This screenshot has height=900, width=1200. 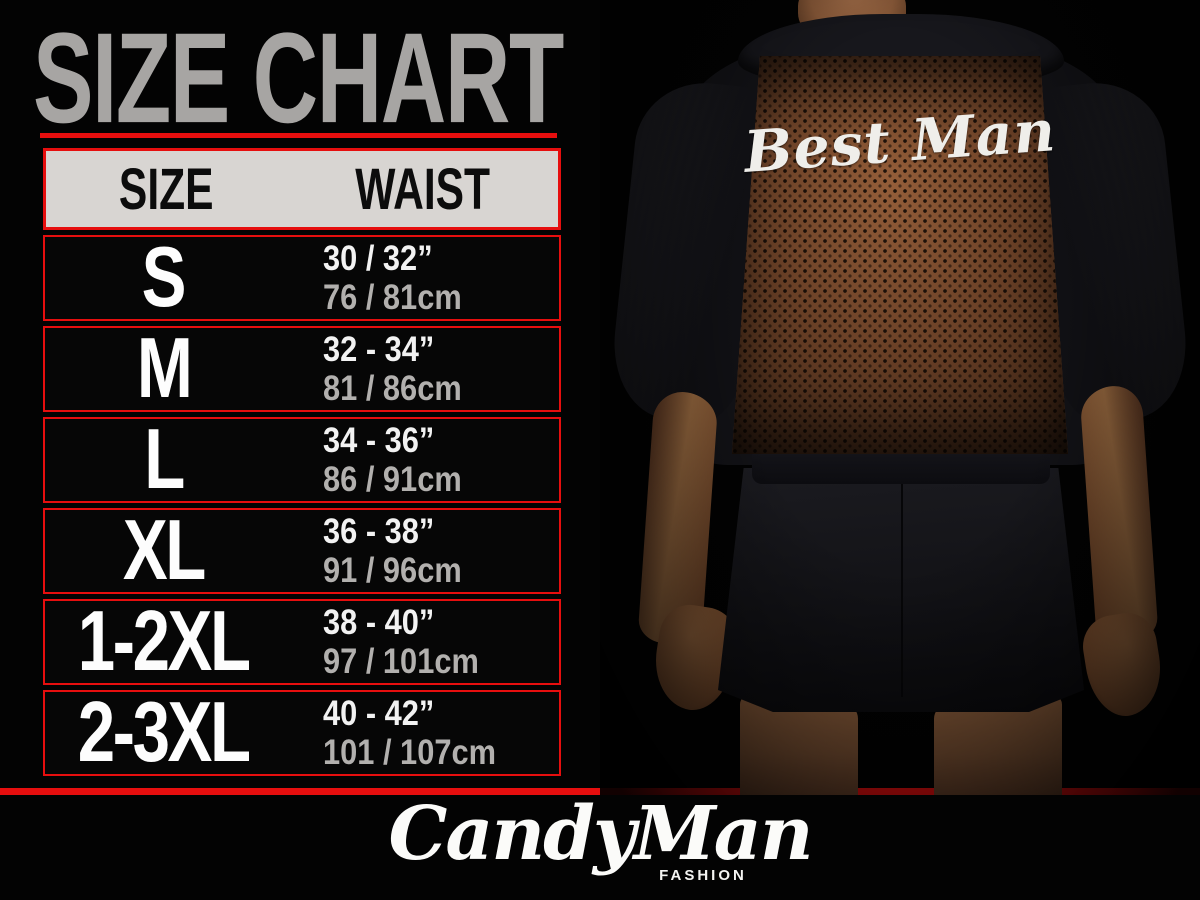 What do you see at coordinates (401, 661) in the screenshot?
I see `waist-cm: 97 / 101cm` at bounding box center [401, 661].